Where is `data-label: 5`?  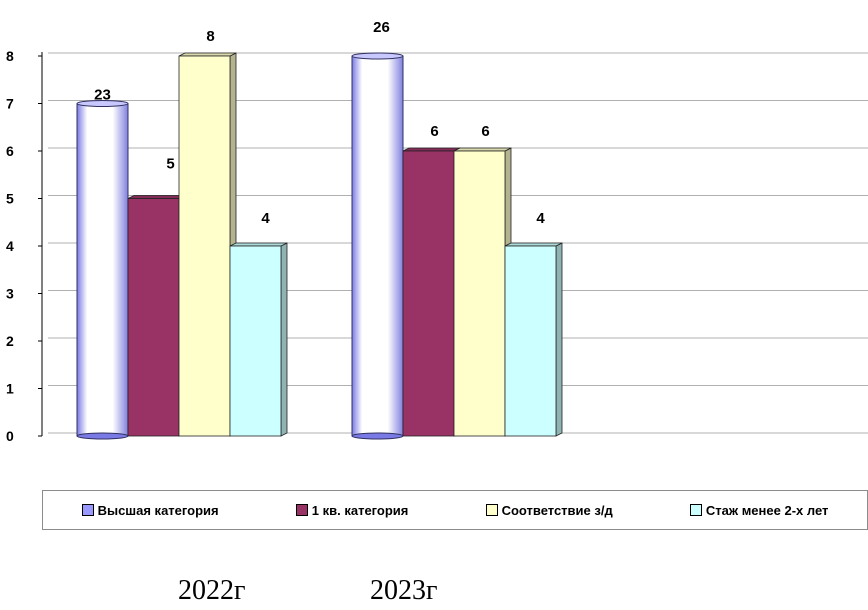
data-label: 5 is located at coordinates (170, 164).